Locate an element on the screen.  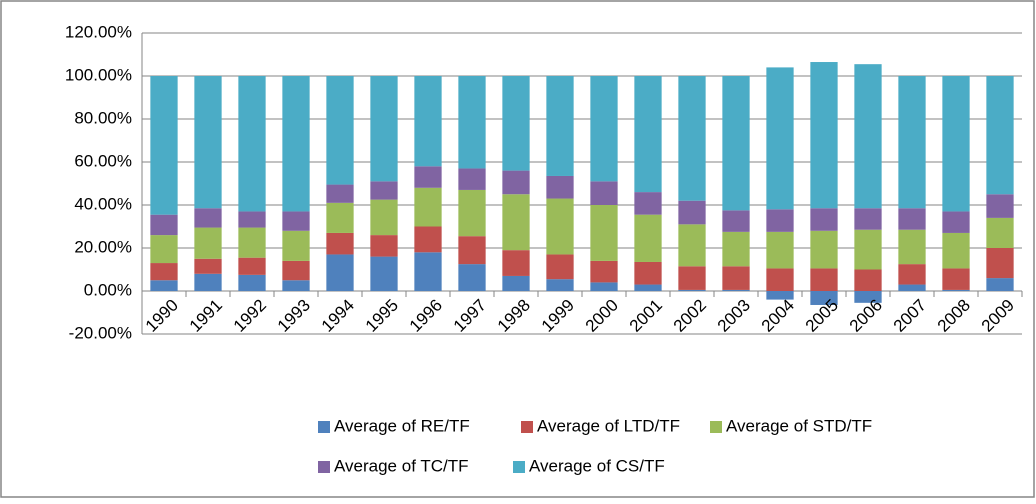
y-tick-label: 80.00% is located at coordinates (103, 117).